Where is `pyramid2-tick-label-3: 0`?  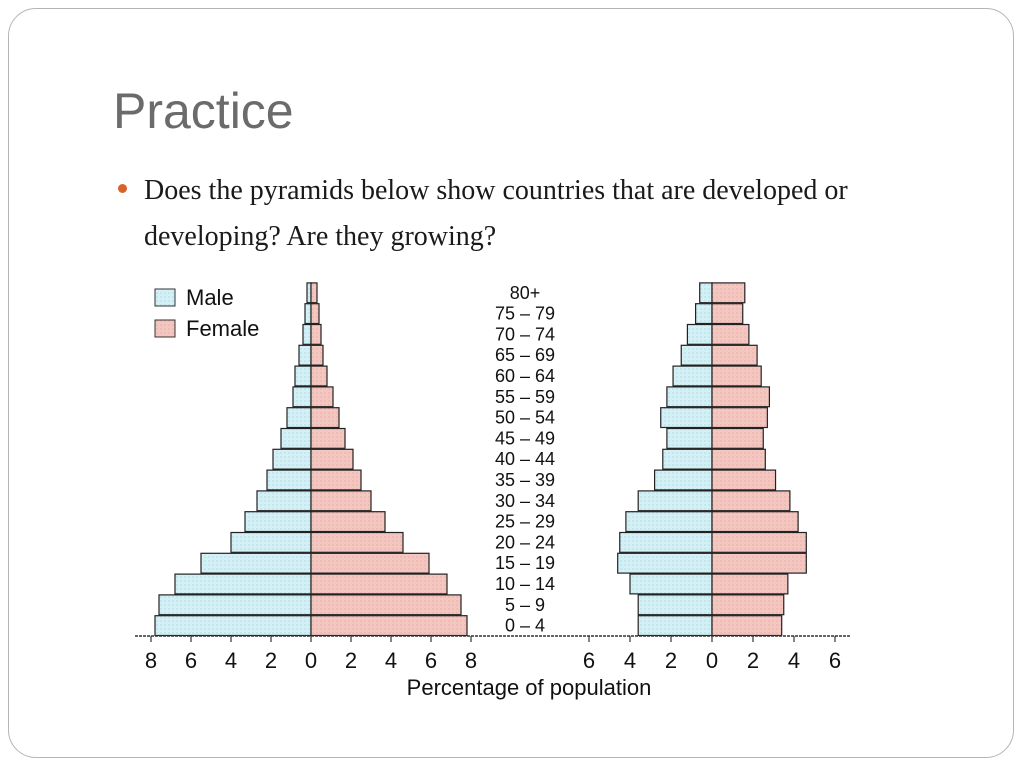
pyramid2-tick-label-3: 0 is located at coordinates (712, 660).